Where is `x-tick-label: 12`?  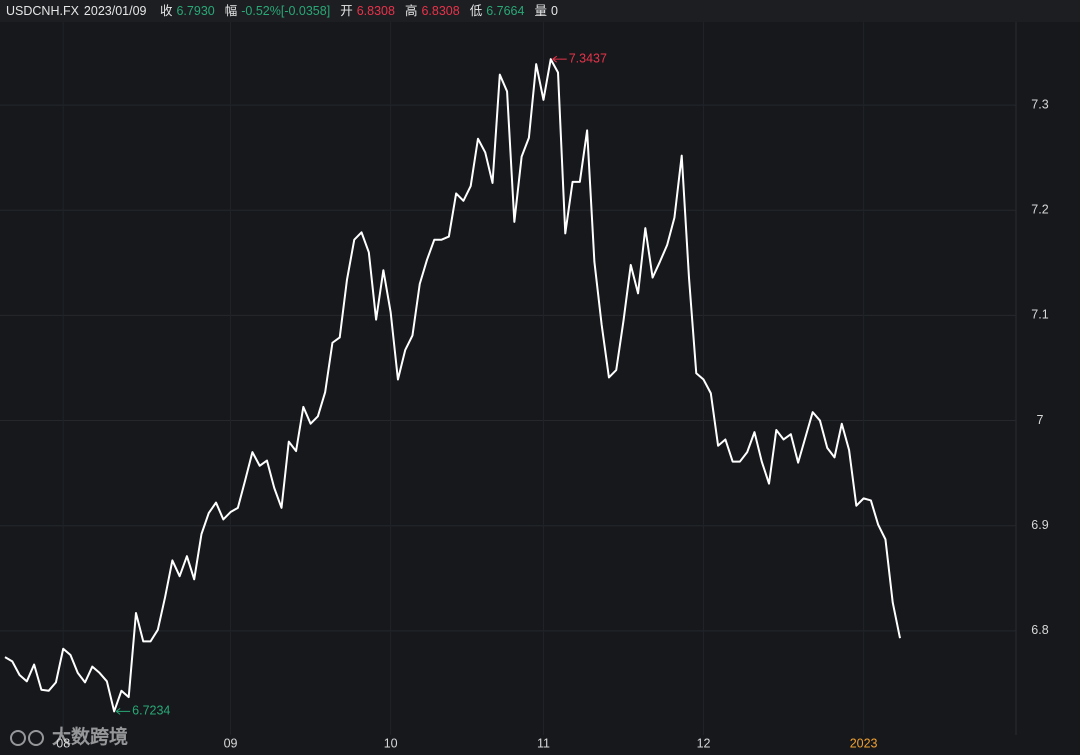
x-tick-label: 12 is located at coordinates (704, 743).